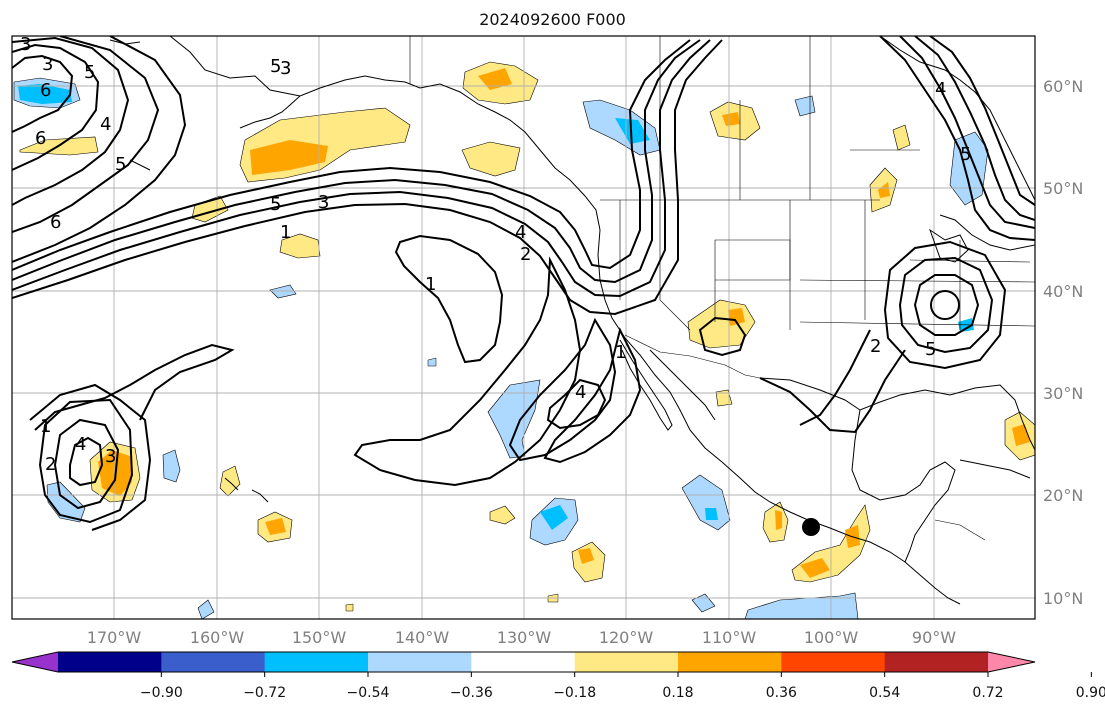 The image size is (1105, 712). I want to click on lon-label-130: 130°W, so click(524, 637).